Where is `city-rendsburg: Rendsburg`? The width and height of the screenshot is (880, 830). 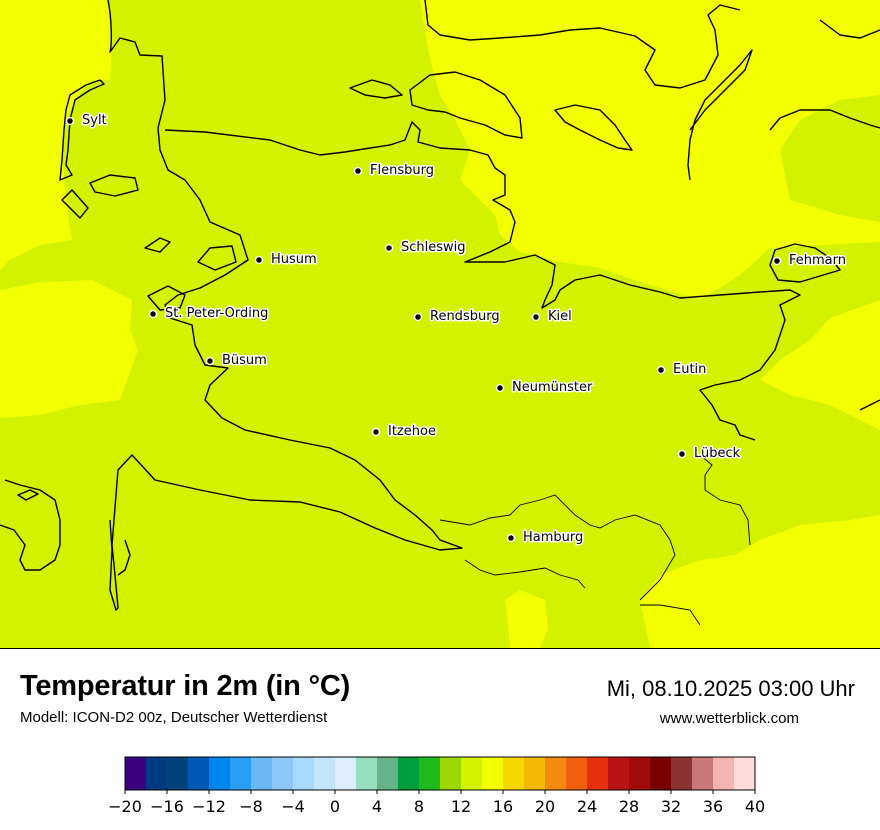
city-rendsburg: Rendsburg is located at coordinates (457, 317).